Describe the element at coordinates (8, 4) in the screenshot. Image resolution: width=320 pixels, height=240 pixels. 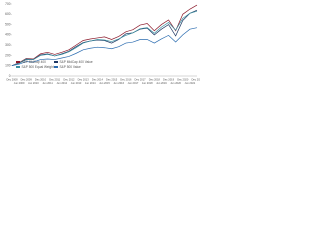
I see `y-tick-label: 700` at that location.